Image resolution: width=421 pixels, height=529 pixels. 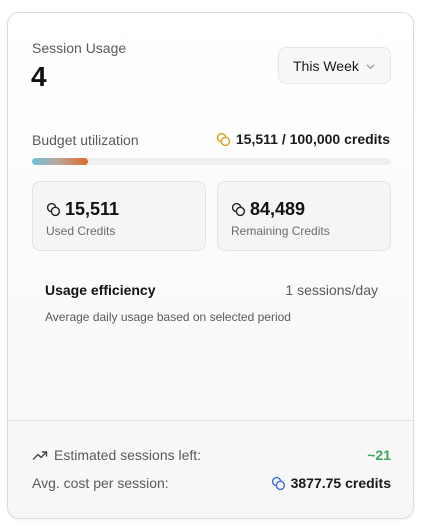 What do you see at coordinates (60, 161) in the screenshot?
I see `budget-progress-fill` at bounding box center [60, 161].